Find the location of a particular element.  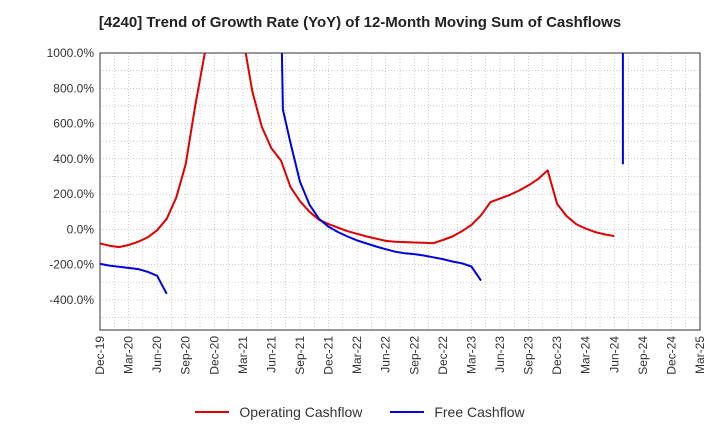

x-tick-label: Mar-22 is located at coordinates (357, 355).